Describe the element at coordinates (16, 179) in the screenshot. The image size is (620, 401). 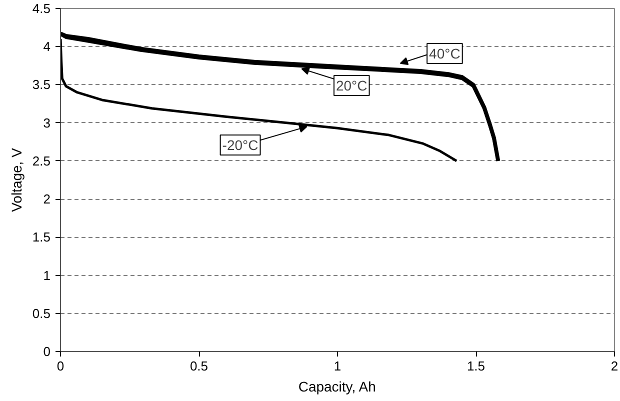
I see `y-axis-title: Voltage, V` at that location.